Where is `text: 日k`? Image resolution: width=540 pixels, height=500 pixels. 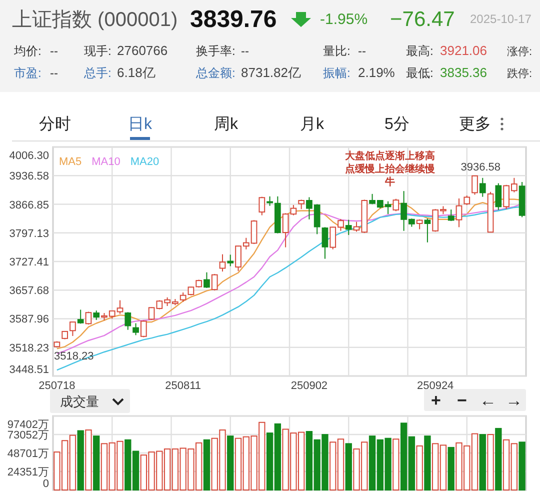 text: 日k is located at coordinates (140, 124).